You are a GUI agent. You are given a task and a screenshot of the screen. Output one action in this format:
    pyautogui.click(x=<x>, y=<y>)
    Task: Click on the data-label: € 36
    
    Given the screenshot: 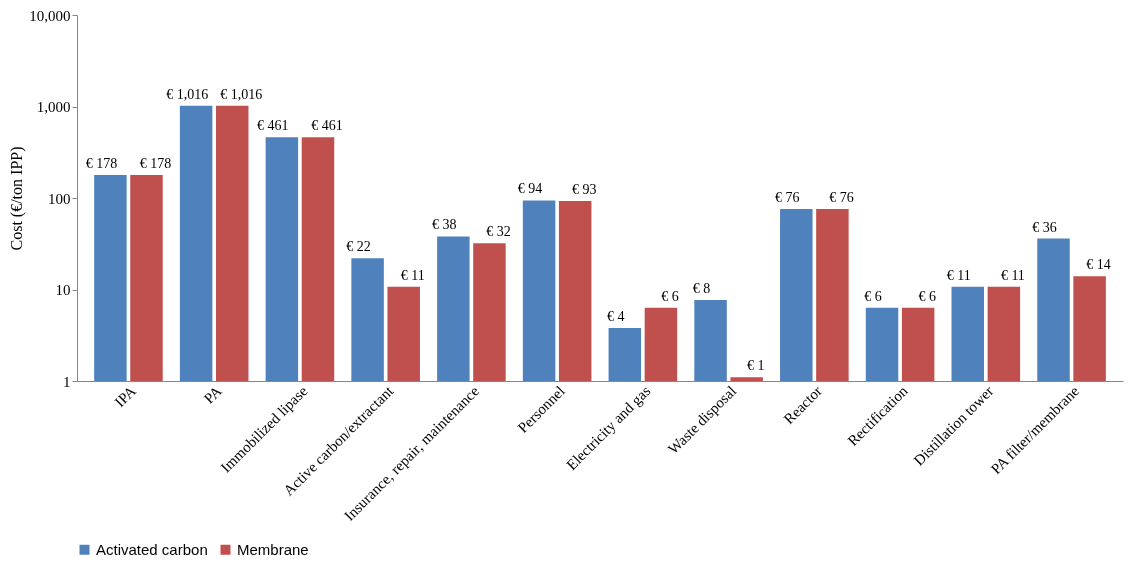 What is the action you would take?
    pyautogui.click(x=1044, y=227)
    